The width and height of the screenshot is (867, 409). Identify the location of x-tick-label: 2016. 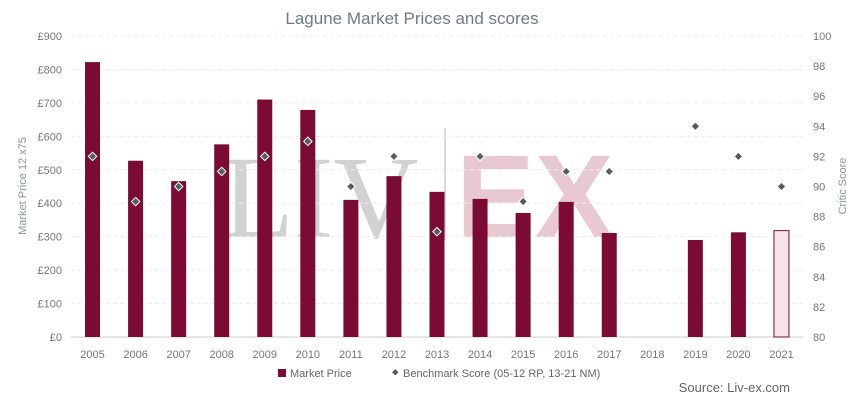
(566, 355).